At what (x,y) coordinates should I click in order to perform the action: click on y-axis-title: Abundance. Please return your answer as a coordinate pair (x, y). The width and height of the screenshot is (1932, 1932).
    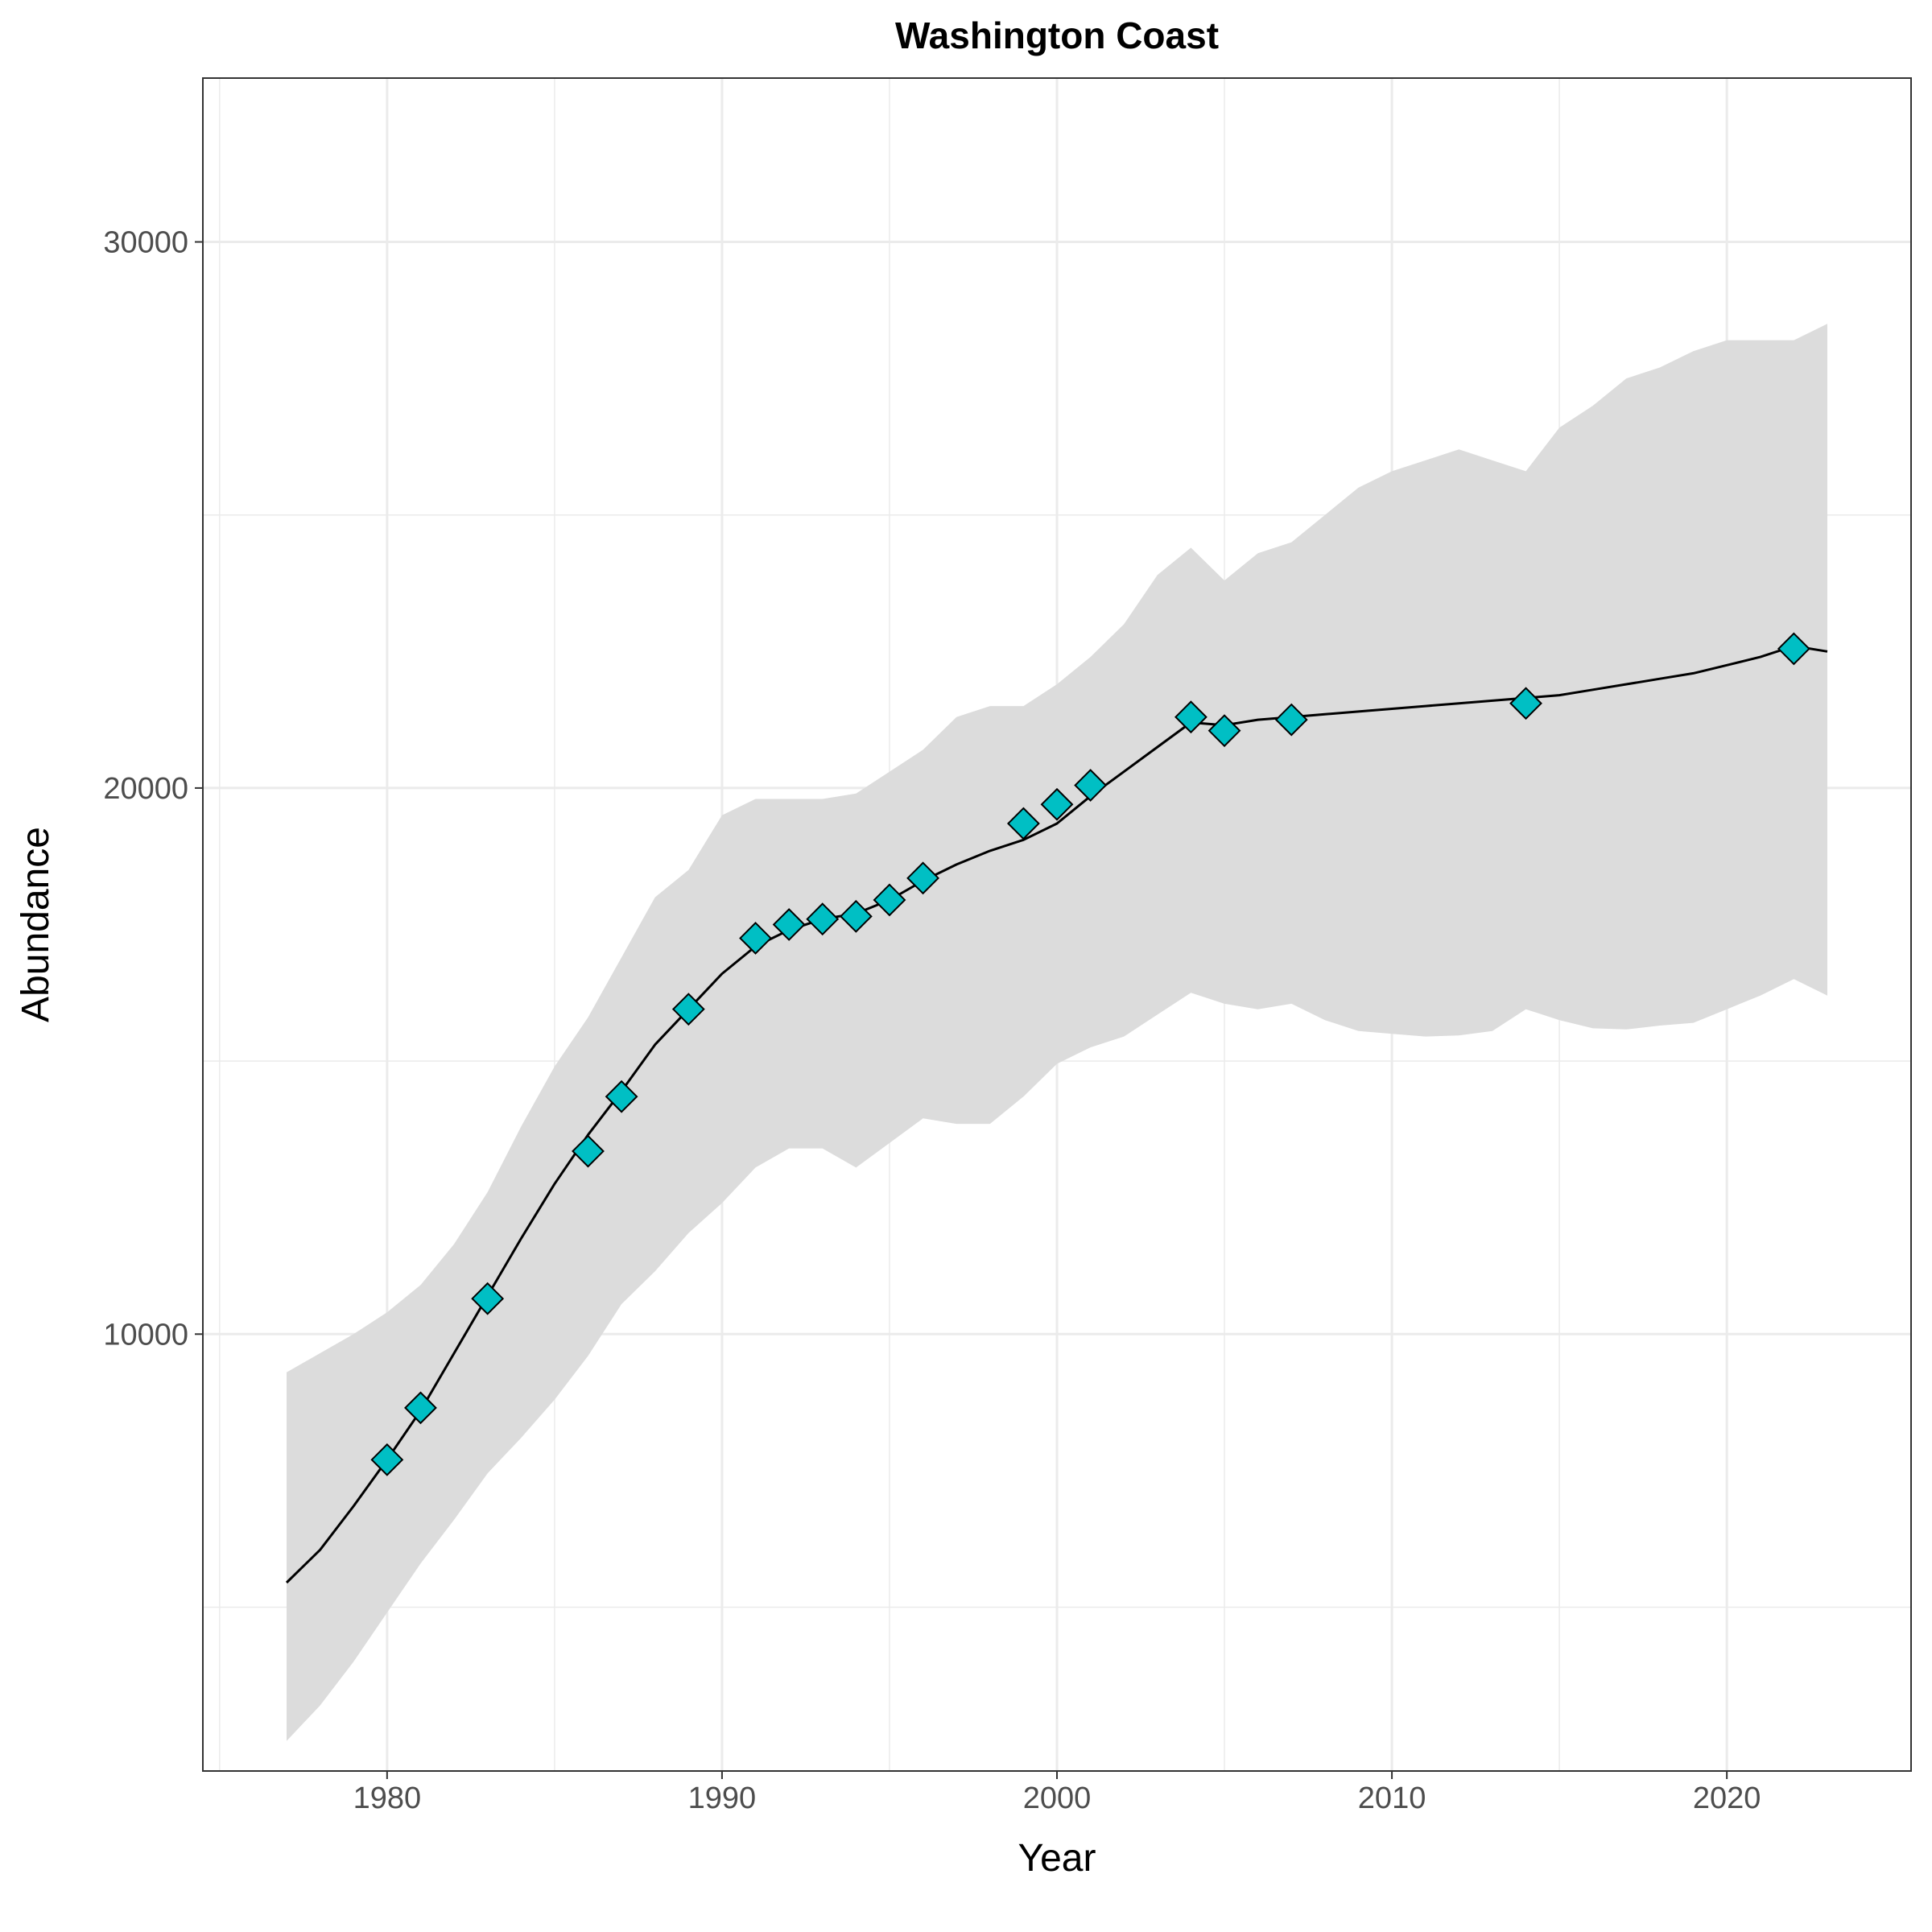
    Looking at the image, I should click on (35, 925).